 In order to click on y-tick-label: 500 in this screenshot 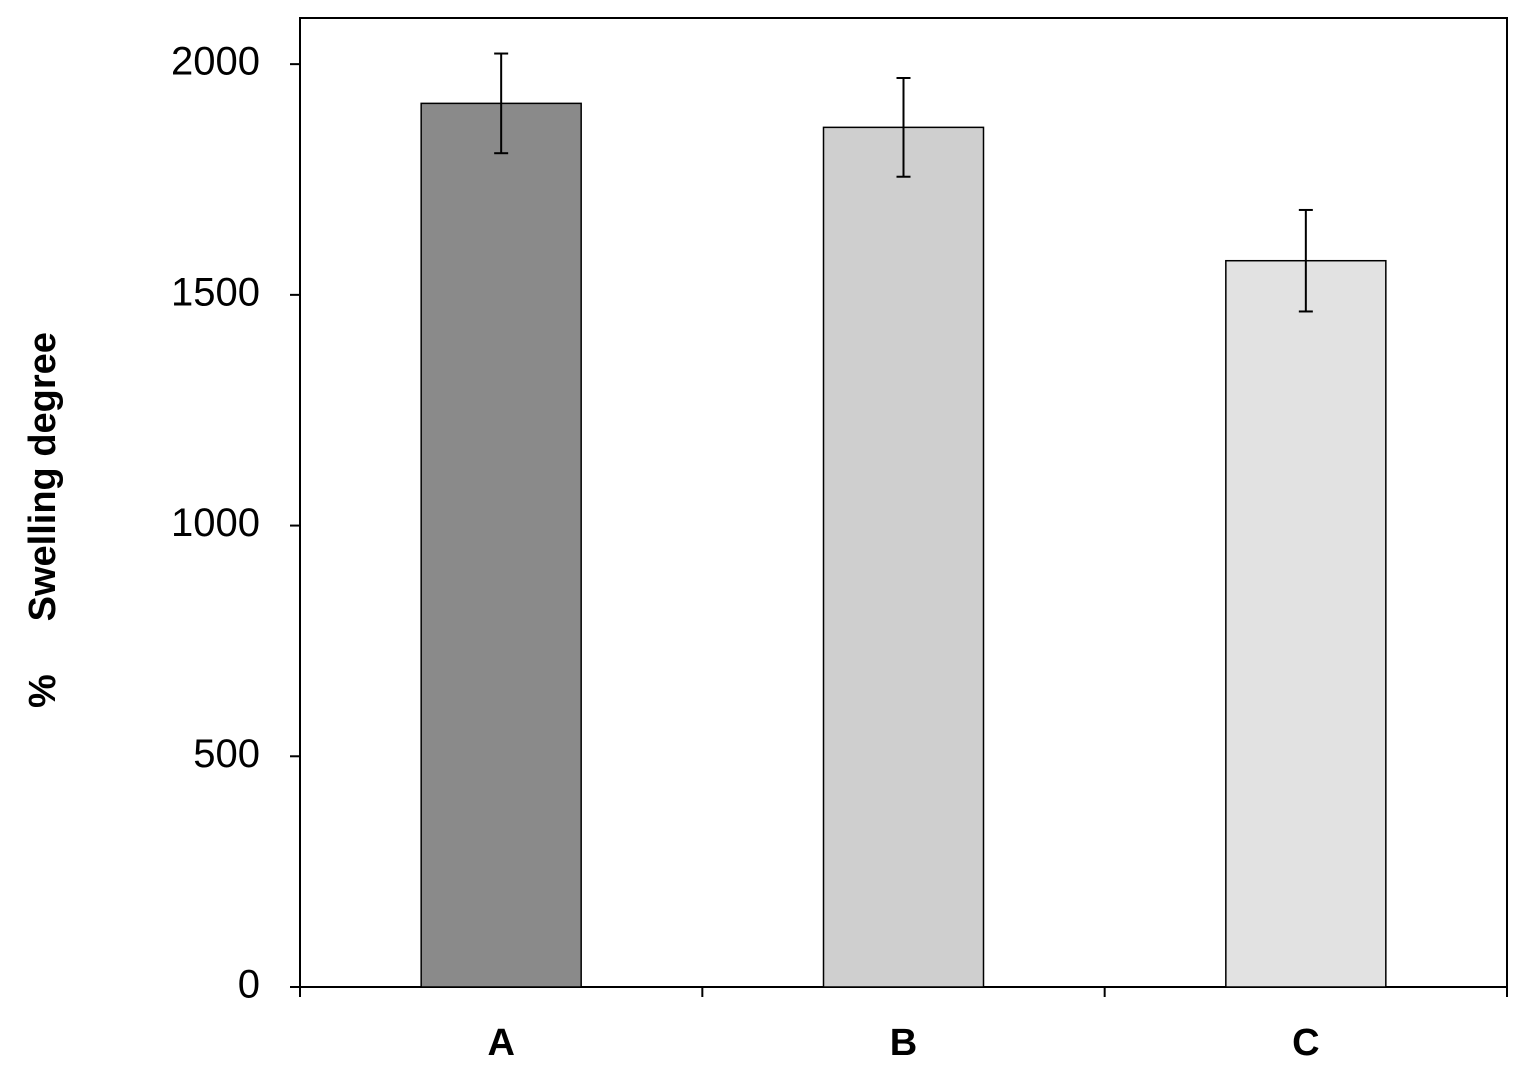, I will do `click(226, 754)`.